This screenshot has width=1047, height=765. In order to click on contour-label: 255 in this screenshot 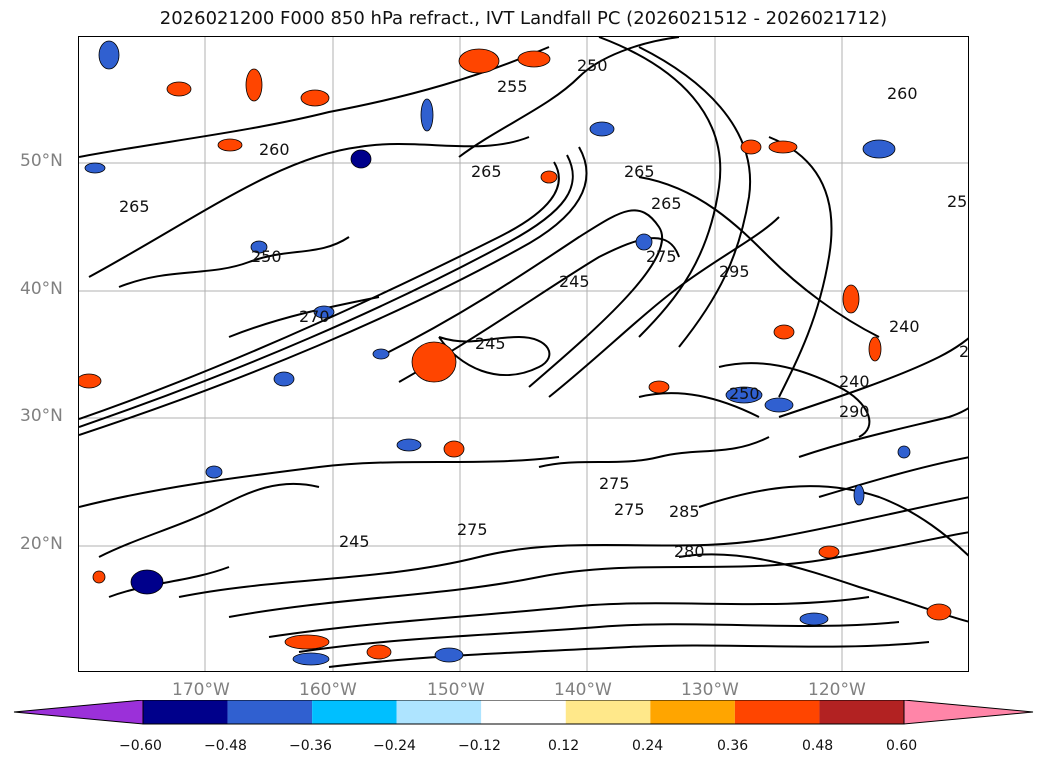, I will do `click(512, 86)`.